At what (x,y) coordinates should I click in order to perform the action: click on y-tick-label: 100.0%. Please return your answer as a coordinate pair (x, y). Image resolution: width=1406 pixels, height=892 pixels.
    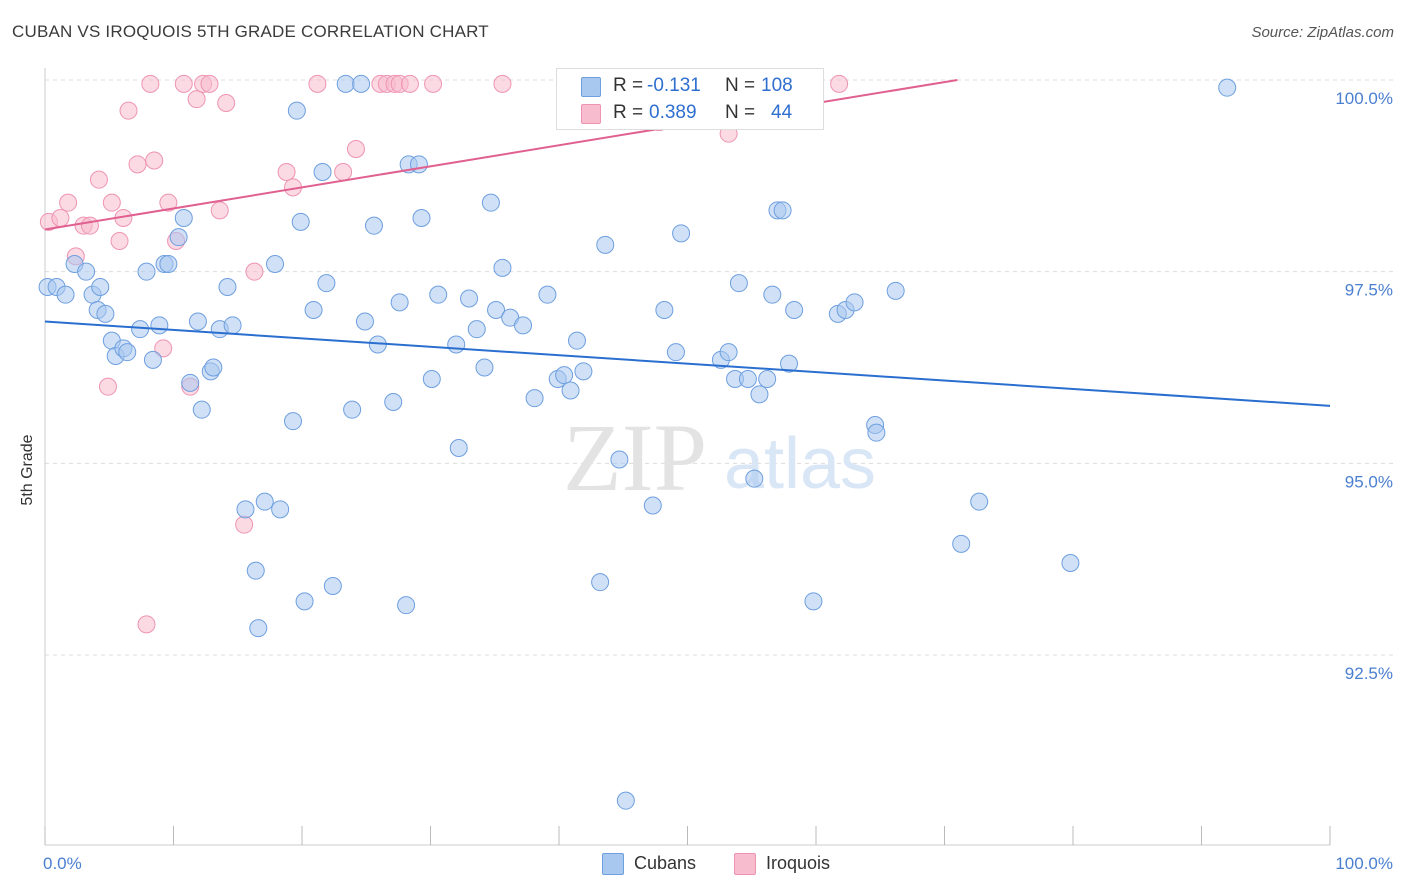
    Looking at the image, I should click on (1364, 98).